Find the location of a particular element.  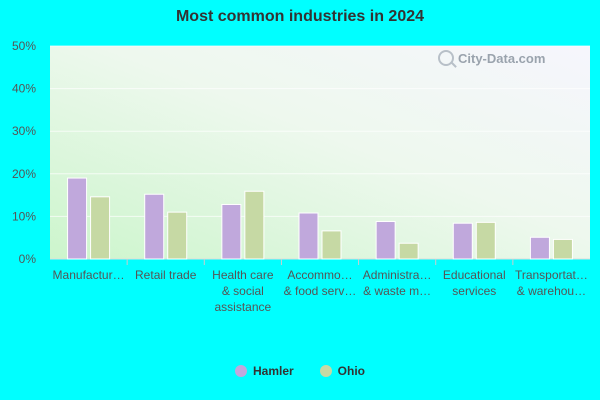

legend-label-ohio: Ohio is located at coordinates (351, 371).